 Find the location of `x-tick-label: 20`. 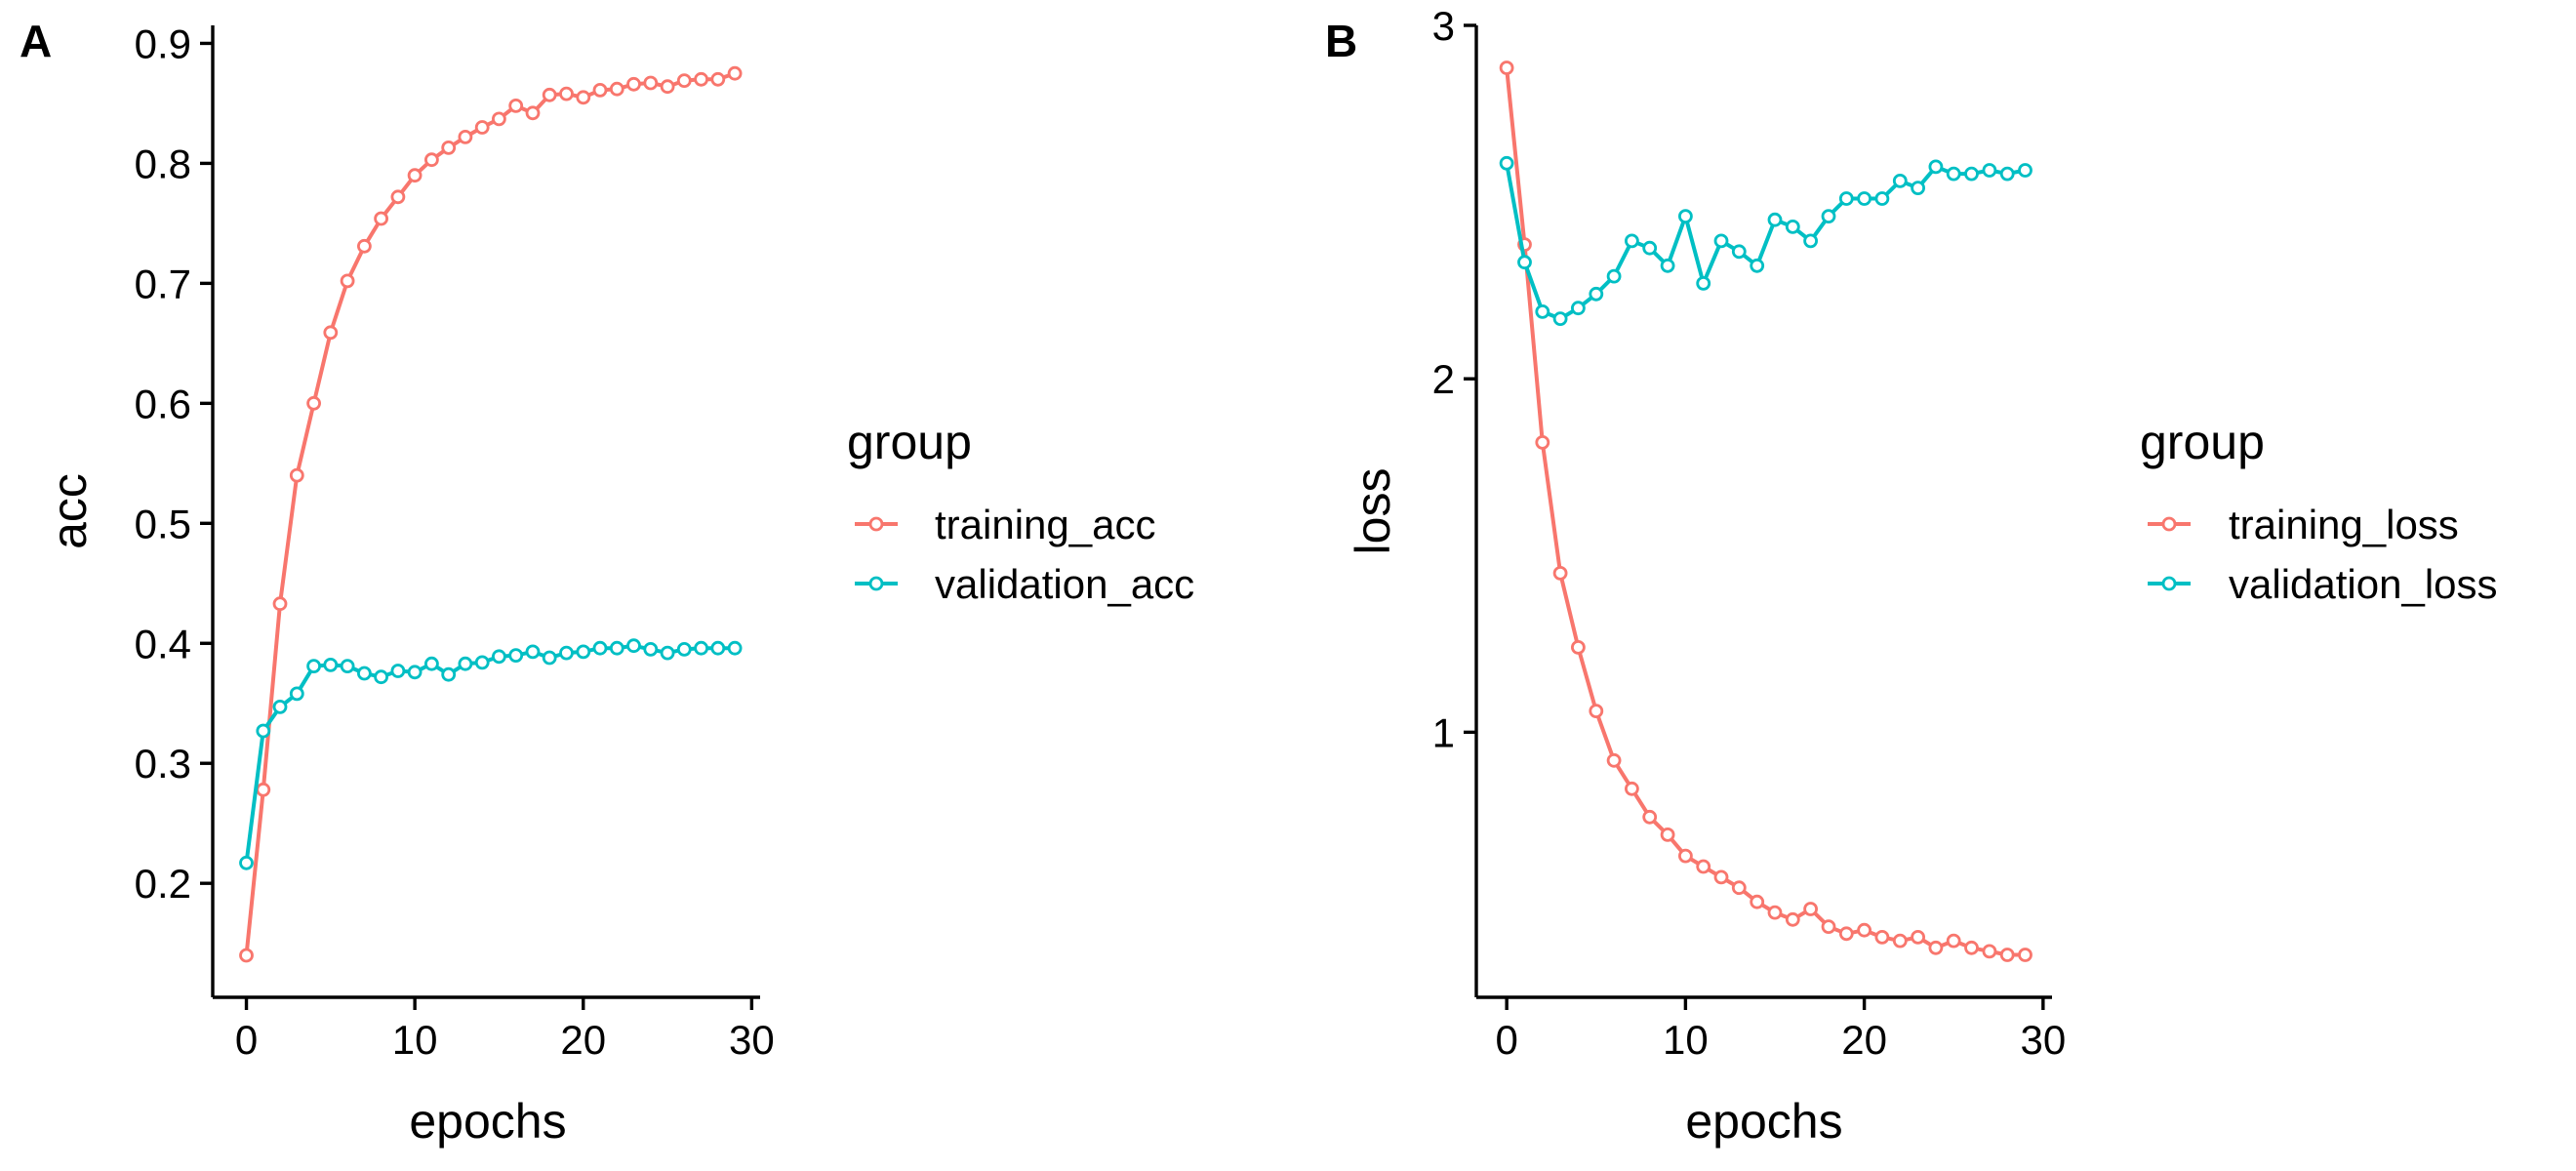

x-tick-label: 20 is located at coordinates (1864, 1040).